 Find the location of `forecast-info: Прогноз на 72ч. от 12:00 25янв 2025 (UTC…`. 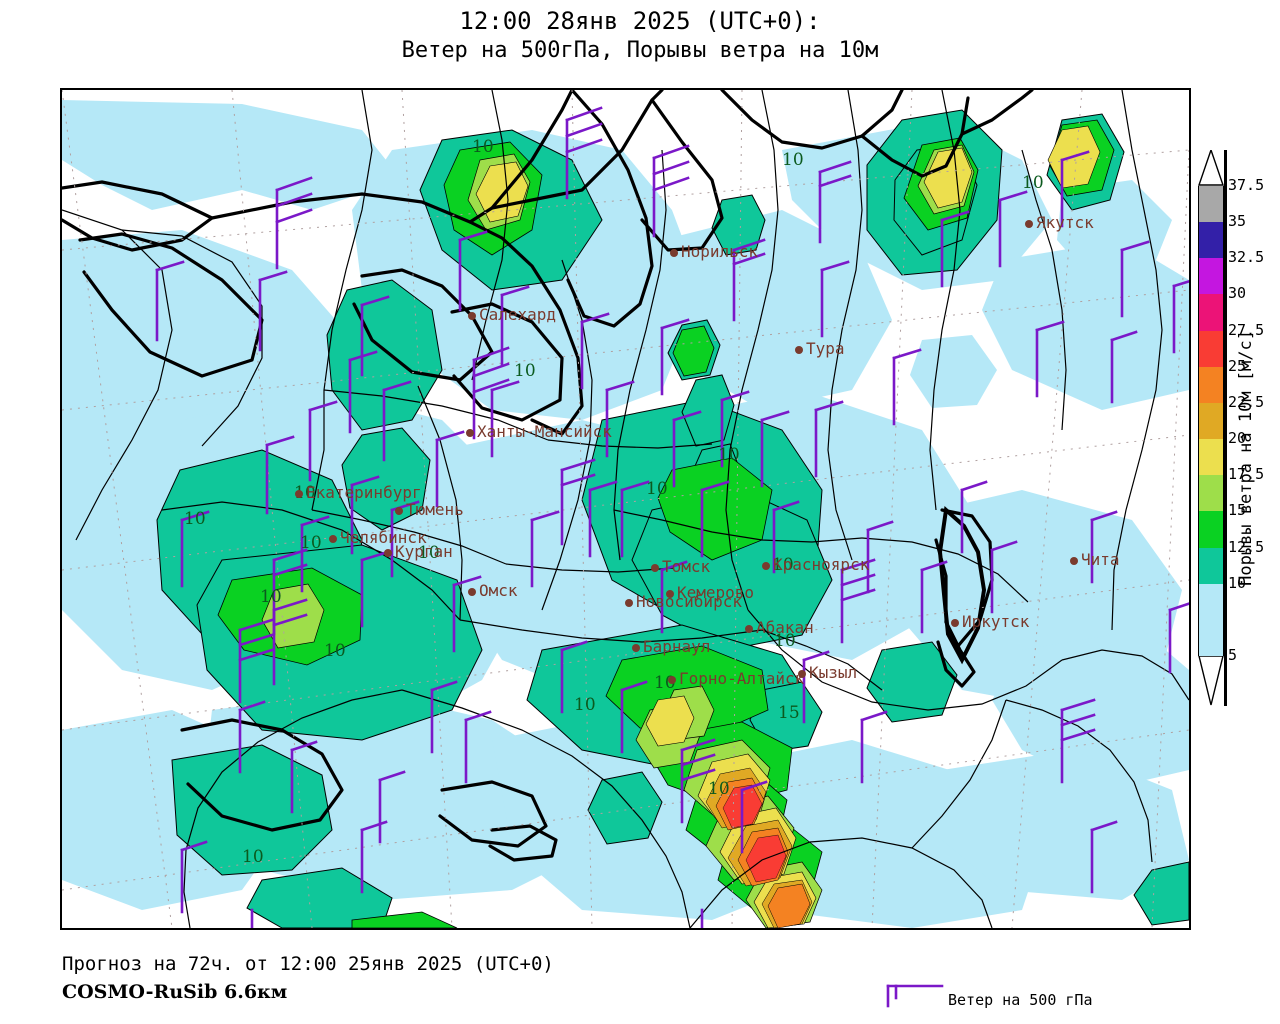

forecast-info: Прогноз на 72ч. от 12:00 25янв 2025 (UTC… is located at coordinates (308, 964).